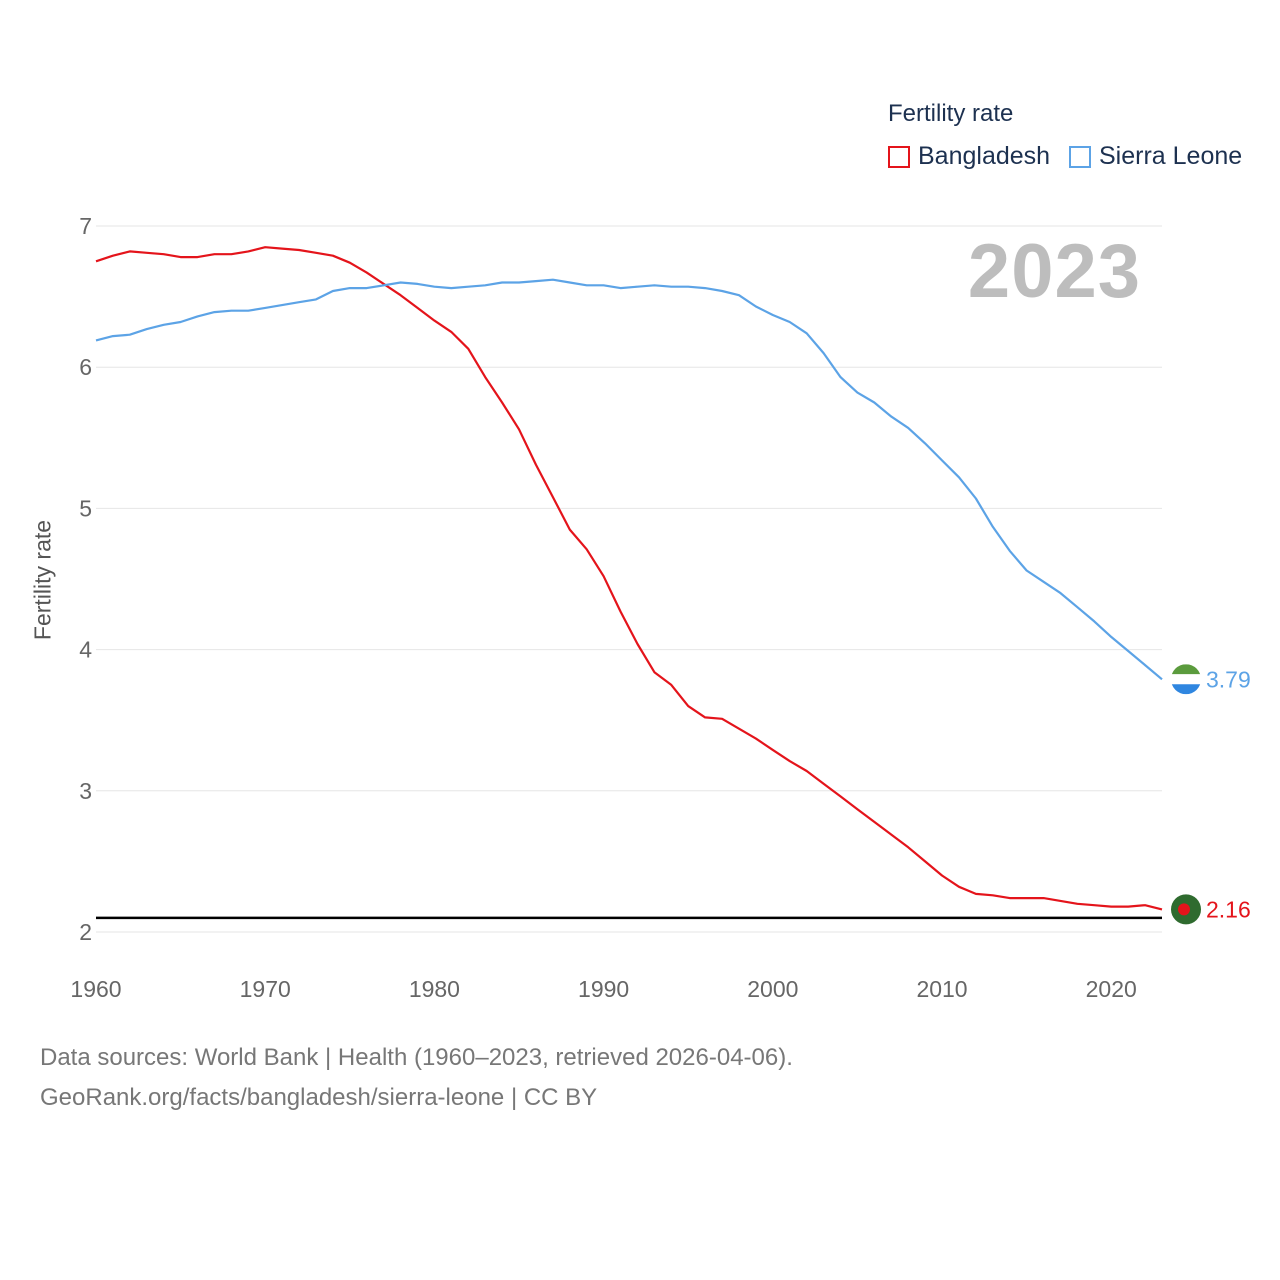  What do you see at coordinates (85, 932) in the screenshot?
I see `y-tick-label-2: 2` at bounding box center [85, 932].